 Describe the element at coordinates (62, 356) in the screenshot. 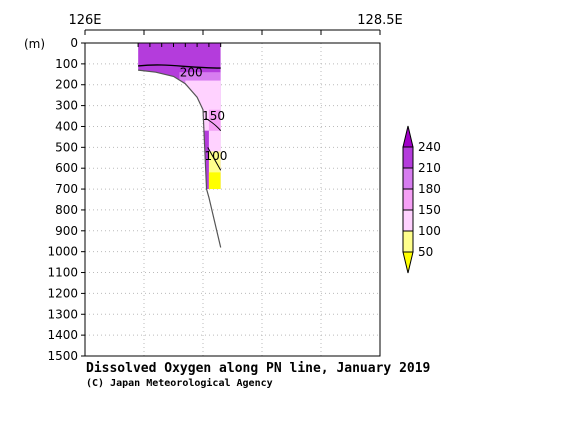

I see `depth-tick-label: 1500` at that location.